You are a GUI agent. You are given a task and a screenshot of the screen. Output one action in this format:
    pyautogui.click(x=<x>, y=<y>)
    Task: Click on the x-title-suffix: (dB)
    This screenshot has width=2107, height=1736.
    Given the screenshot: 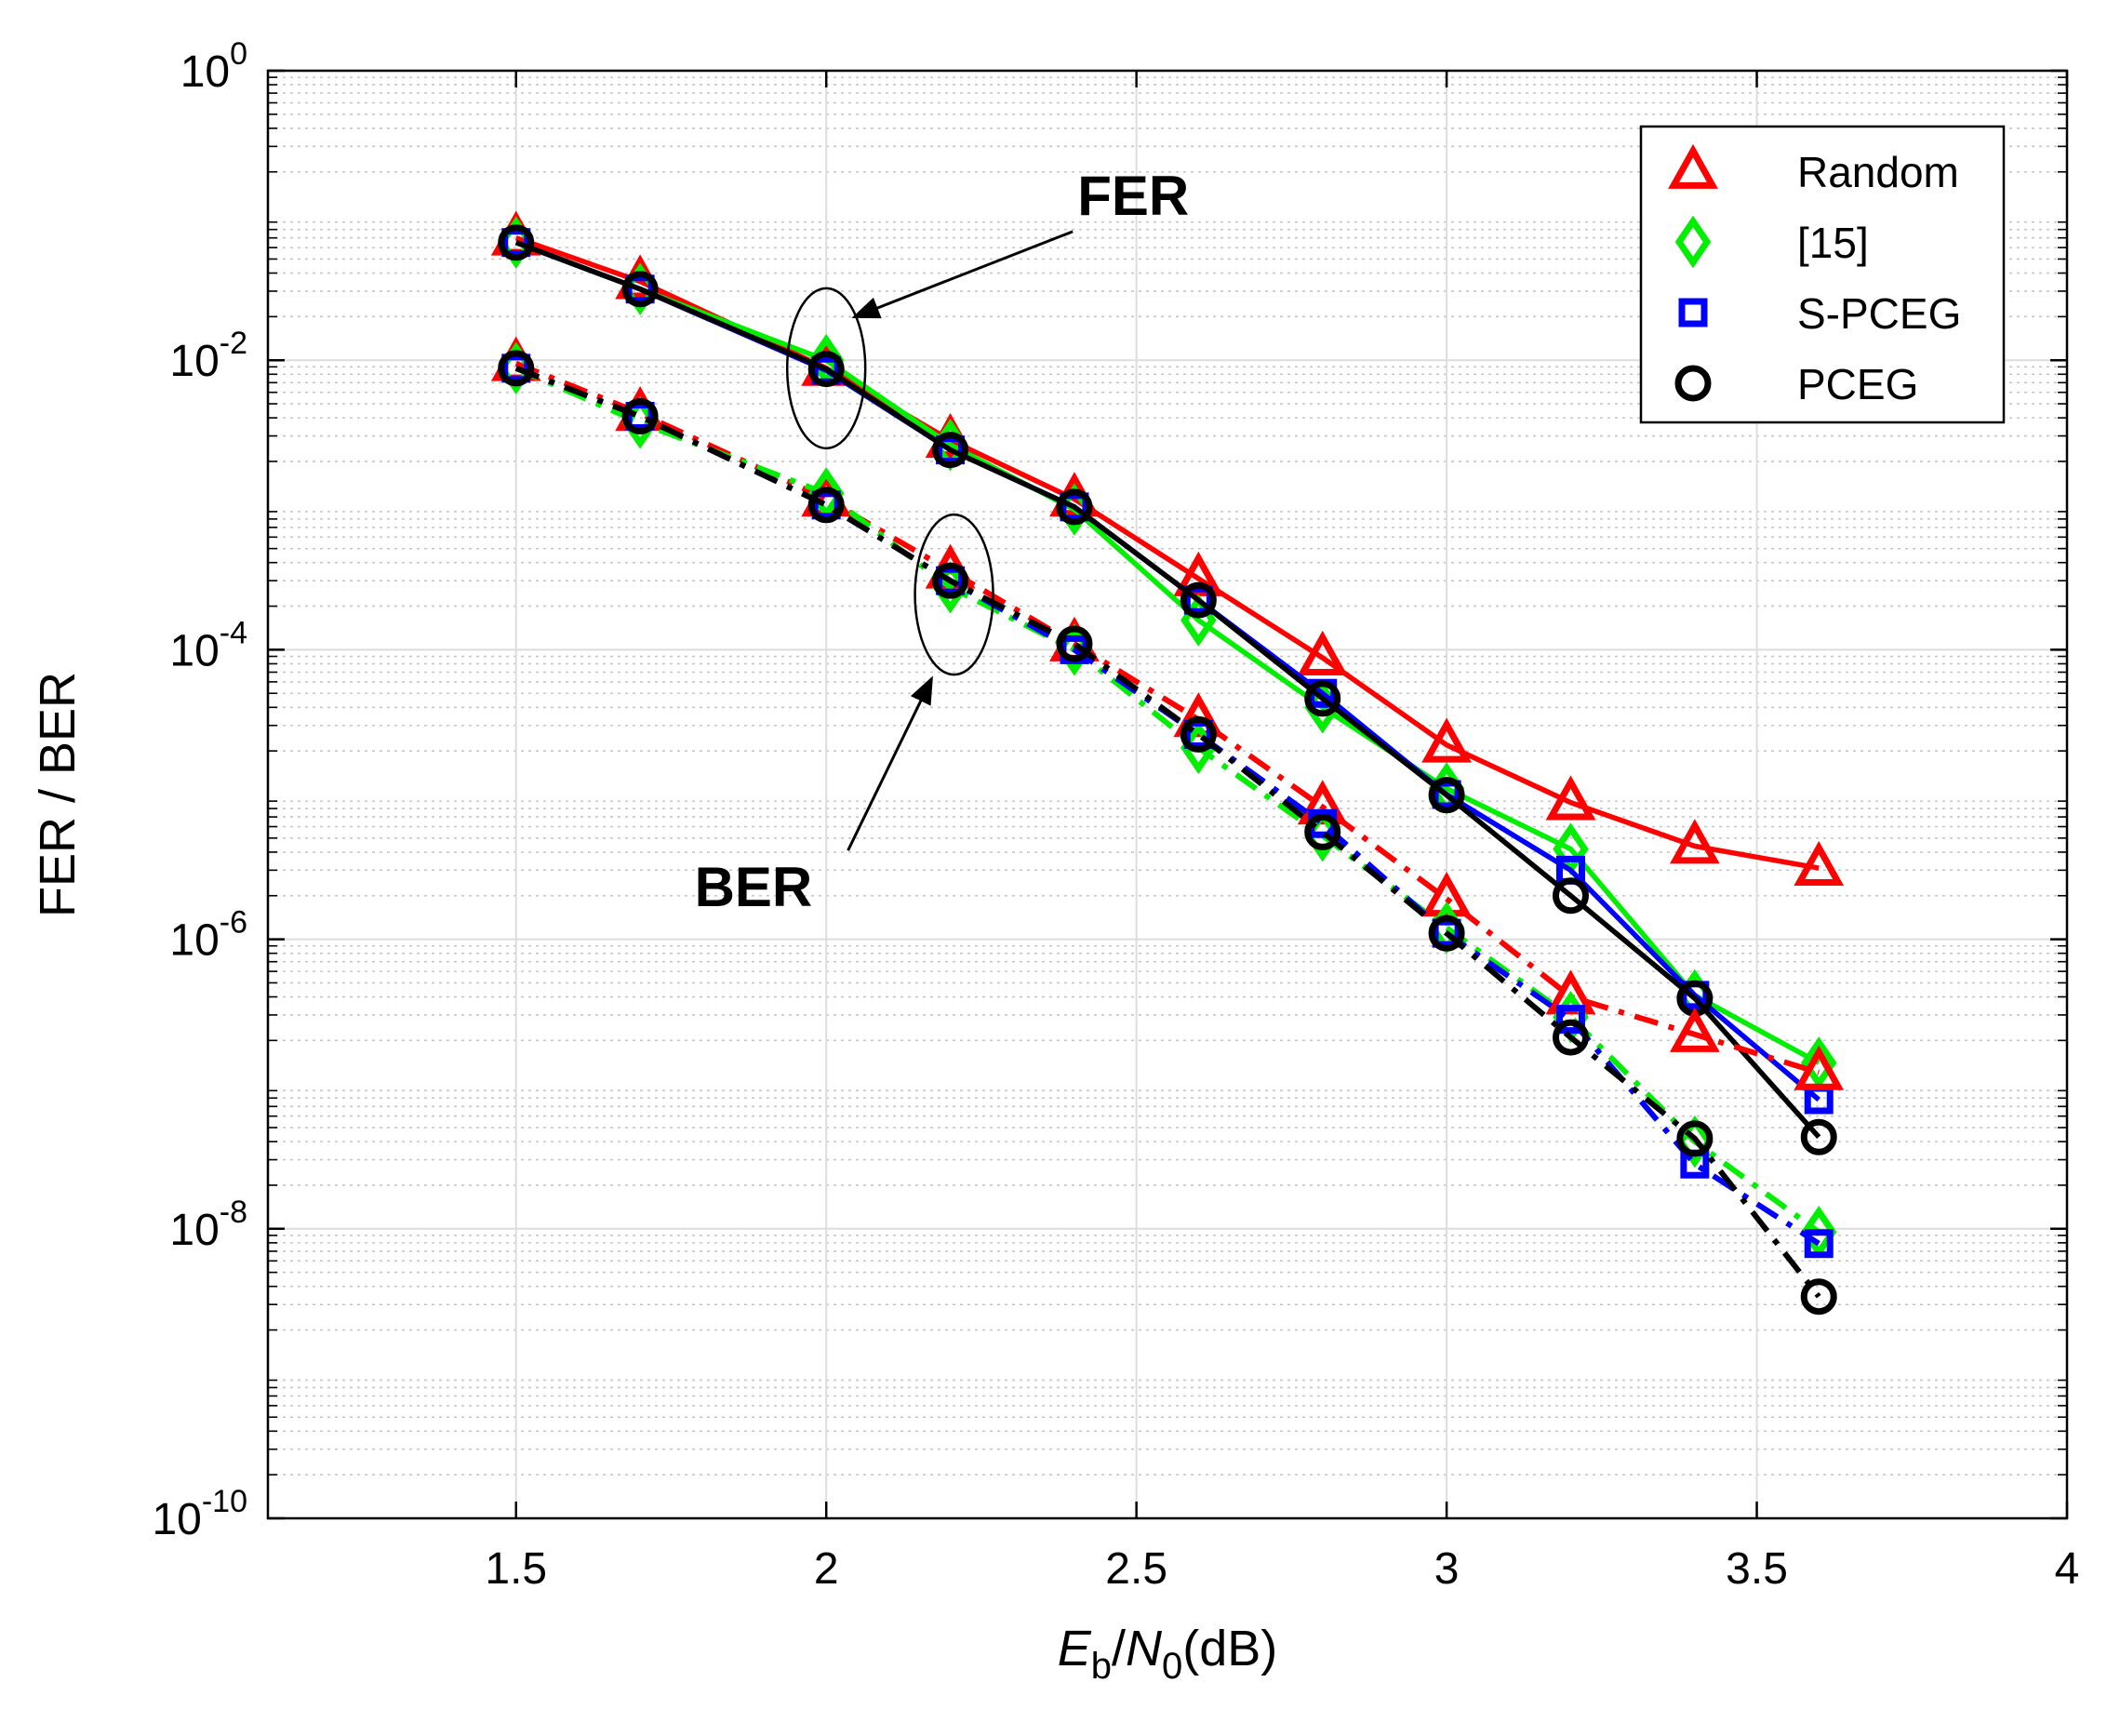 What is the action you would take?
    pyautogui.click(x=1229, y=1649)
    